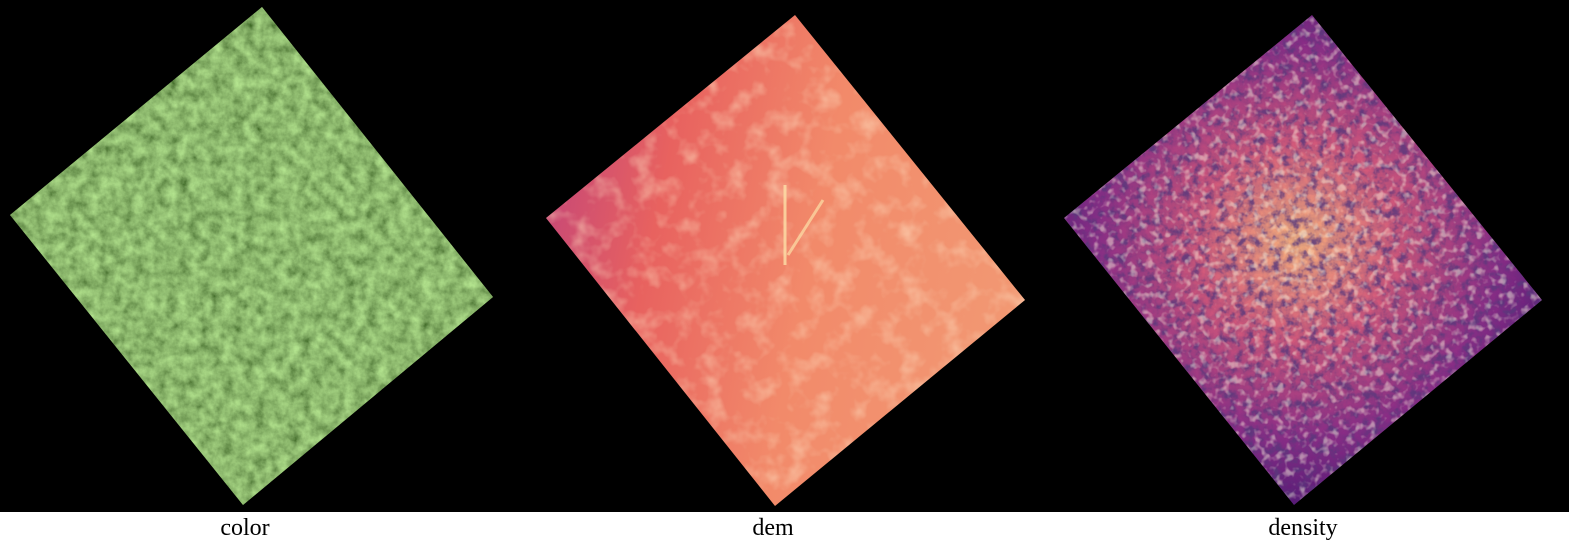  I want to click on dem-caption: dem, so click(773, 528).